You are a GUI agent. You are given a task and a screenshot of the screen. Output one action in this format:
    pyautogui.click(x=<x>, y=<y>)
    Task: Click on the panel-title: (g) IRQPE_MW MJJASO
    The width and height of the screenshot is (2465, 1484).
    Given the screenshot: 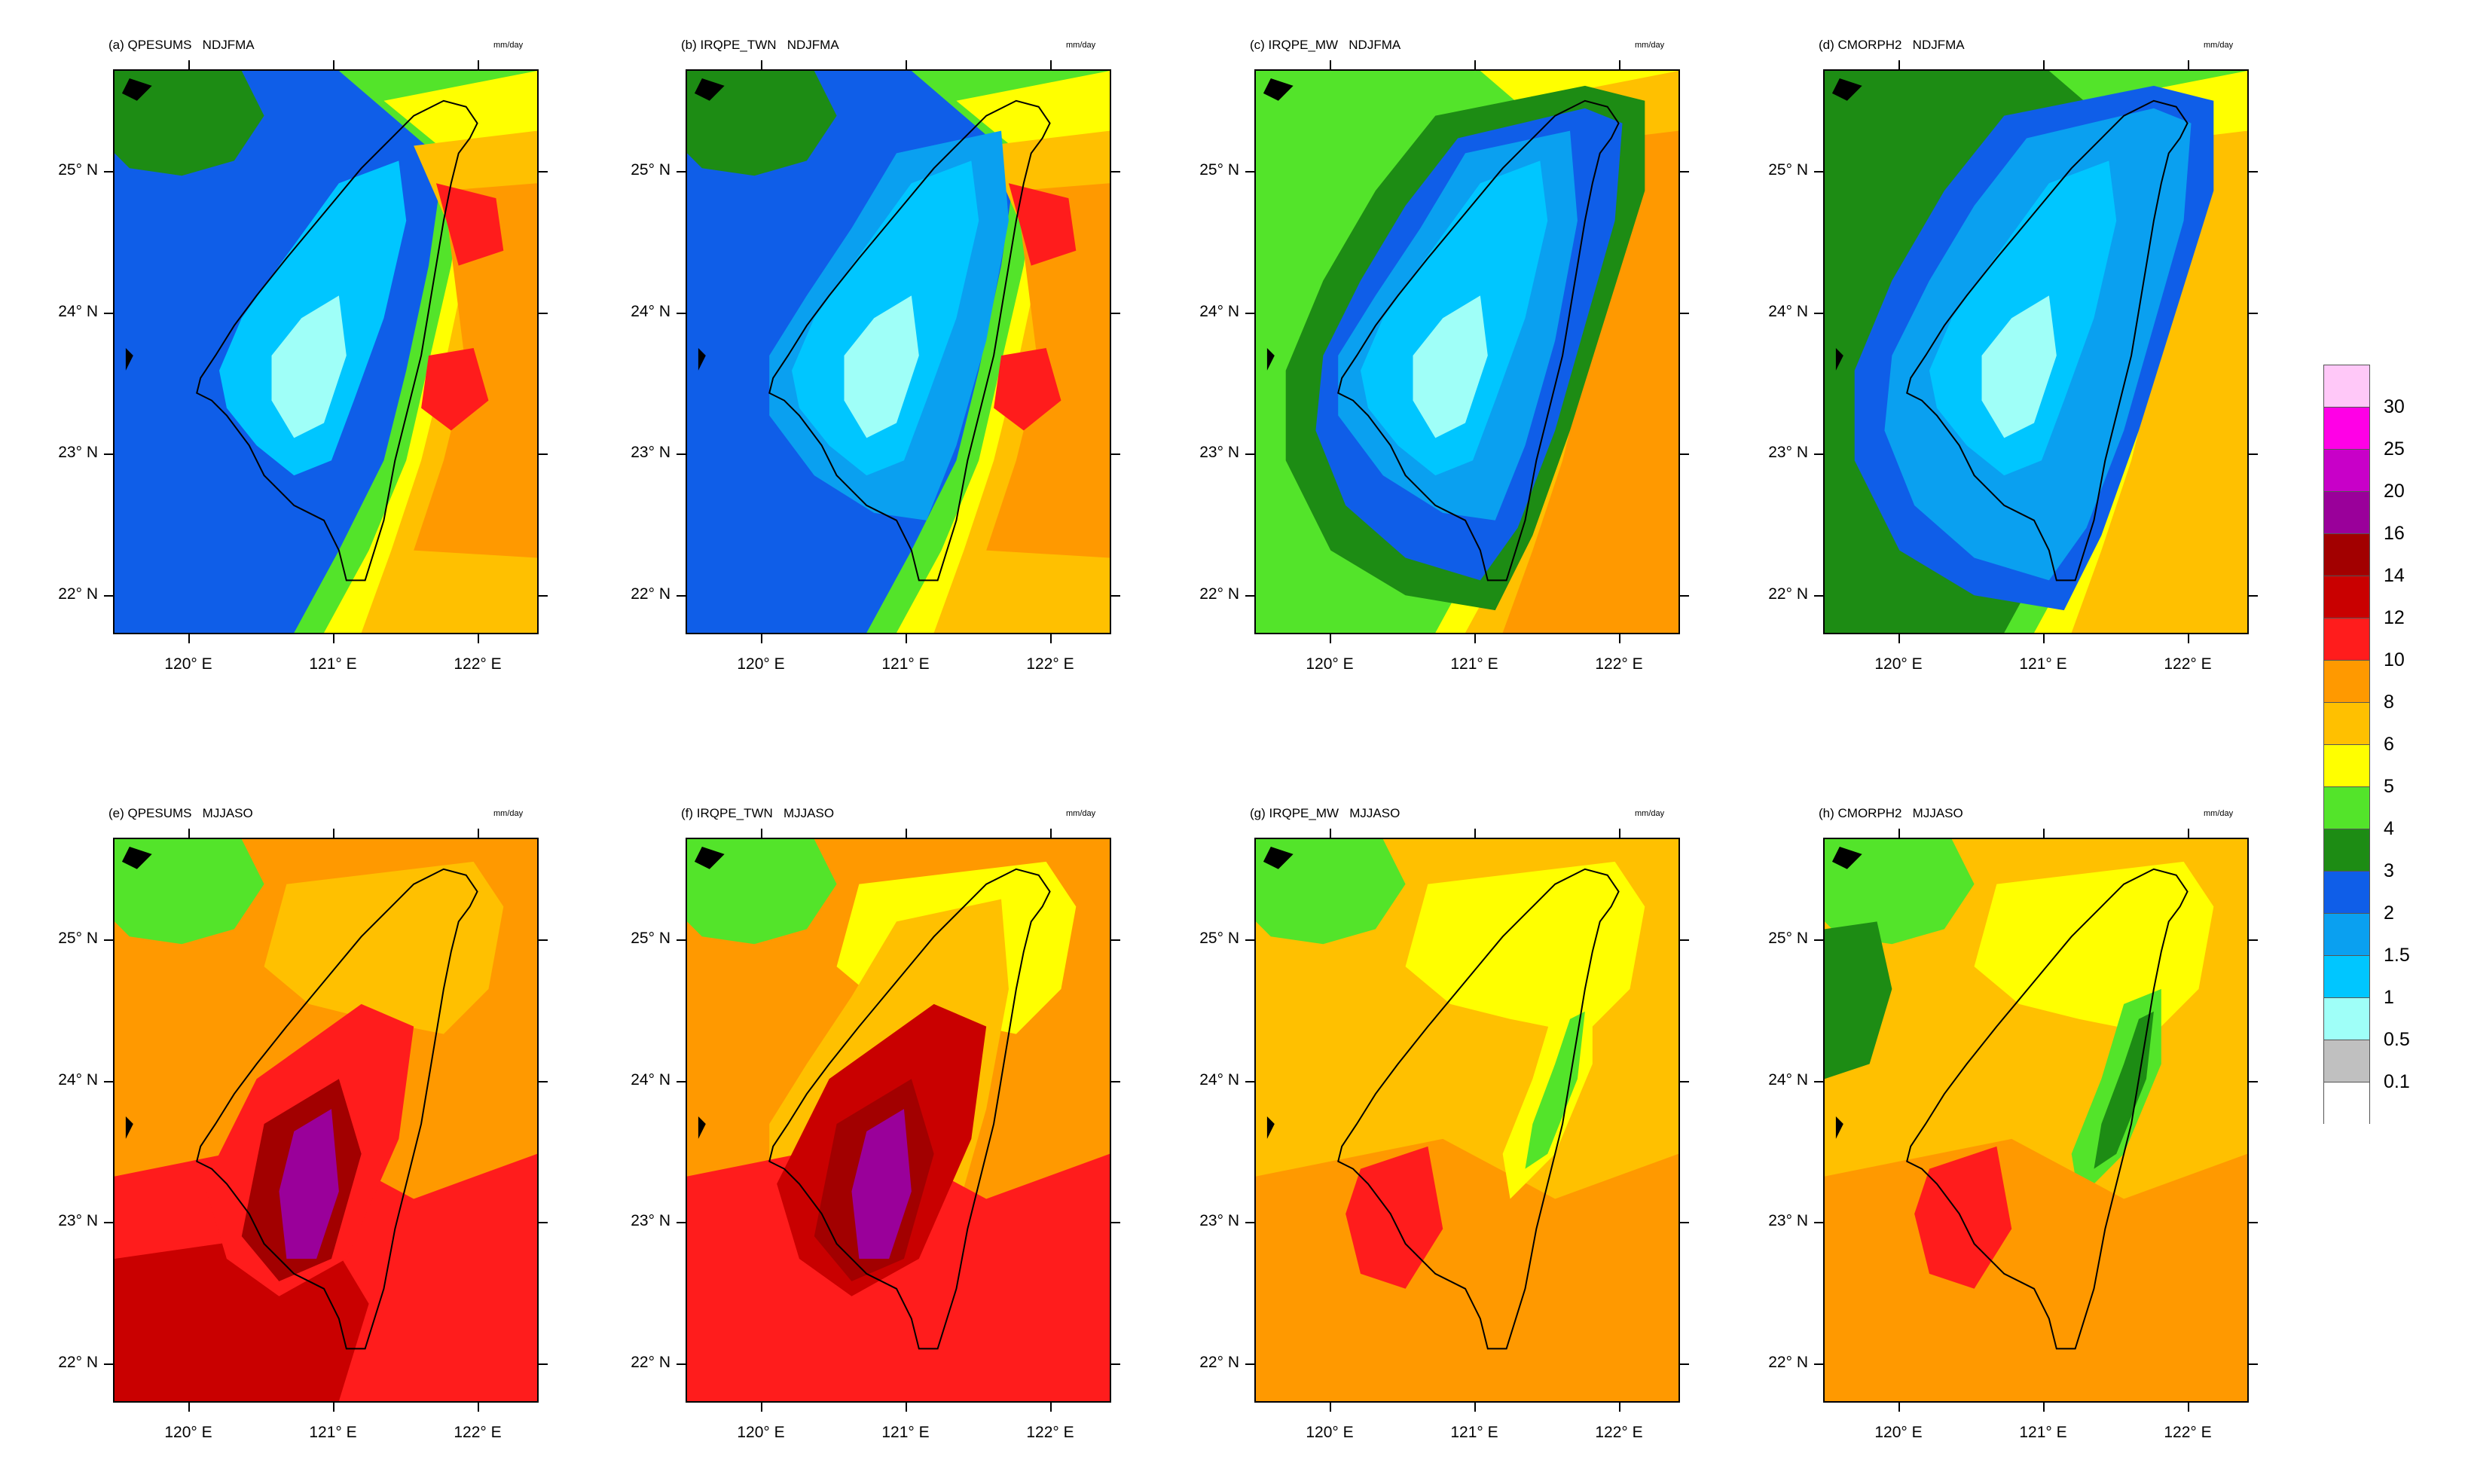 What is the action you would take?
    pyautogui.click(x=1325, y=813)
    